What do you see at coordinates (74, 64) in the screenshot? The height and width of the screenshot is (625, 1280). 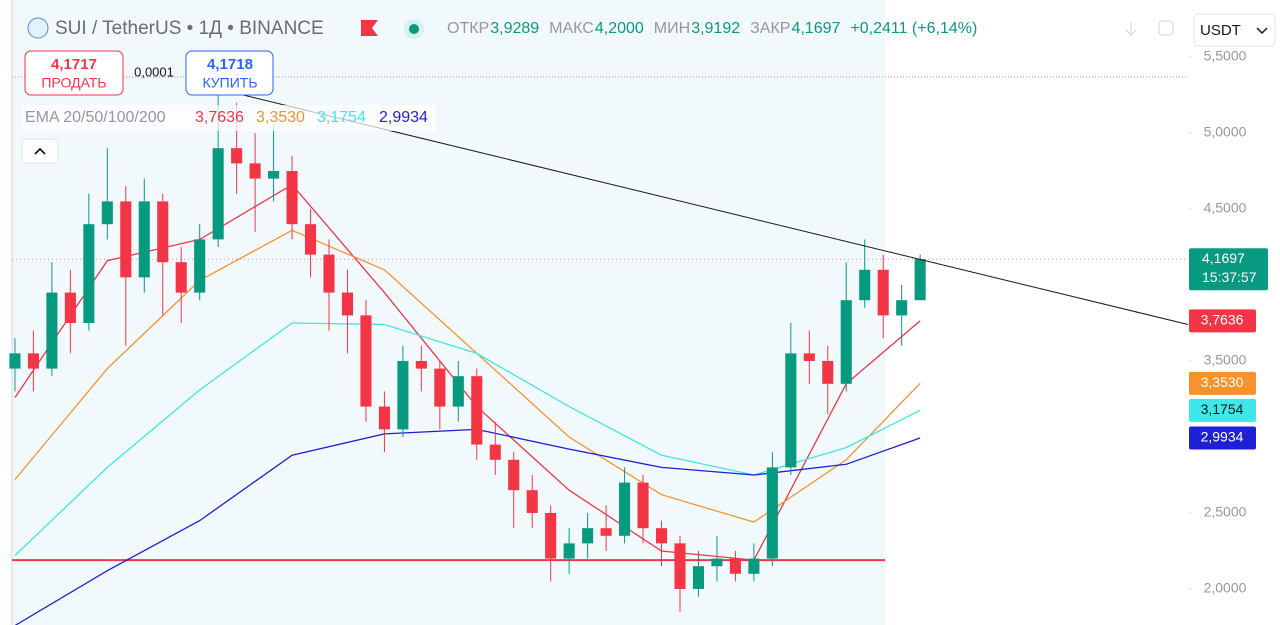 I see `sell-price: 4,1717` at bounding box center [74, 64].